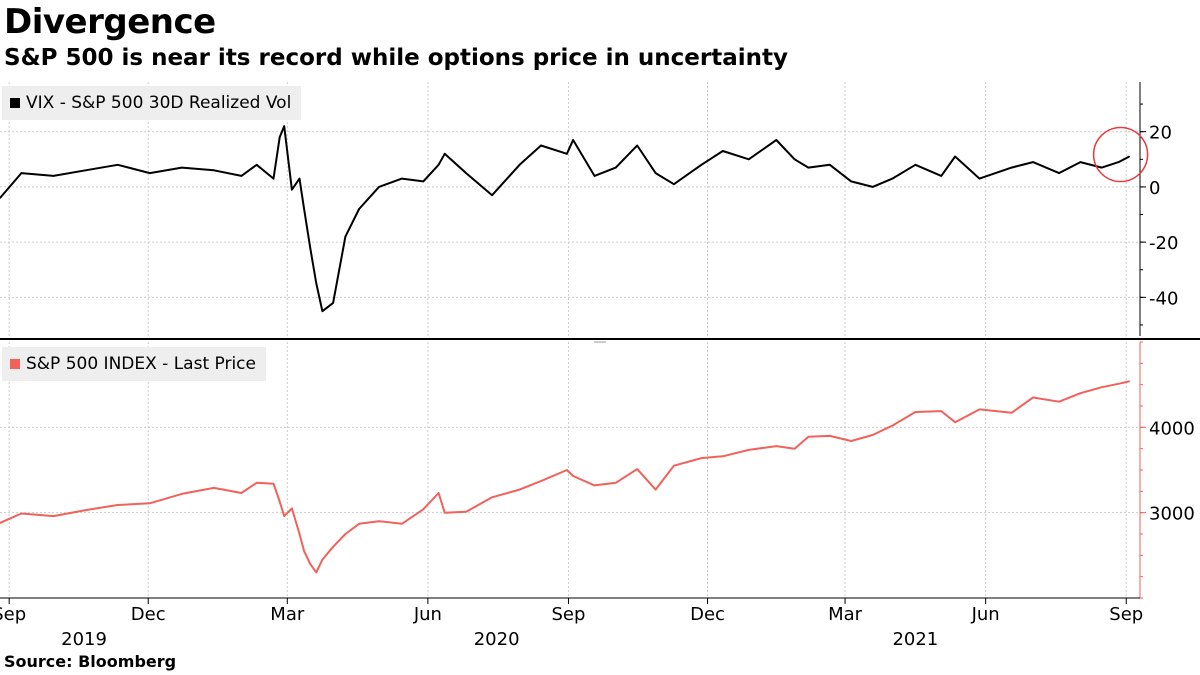 This screenshot has height=675, width=1200. I want to click on y-tick-label: -20, so click(1163, 243).